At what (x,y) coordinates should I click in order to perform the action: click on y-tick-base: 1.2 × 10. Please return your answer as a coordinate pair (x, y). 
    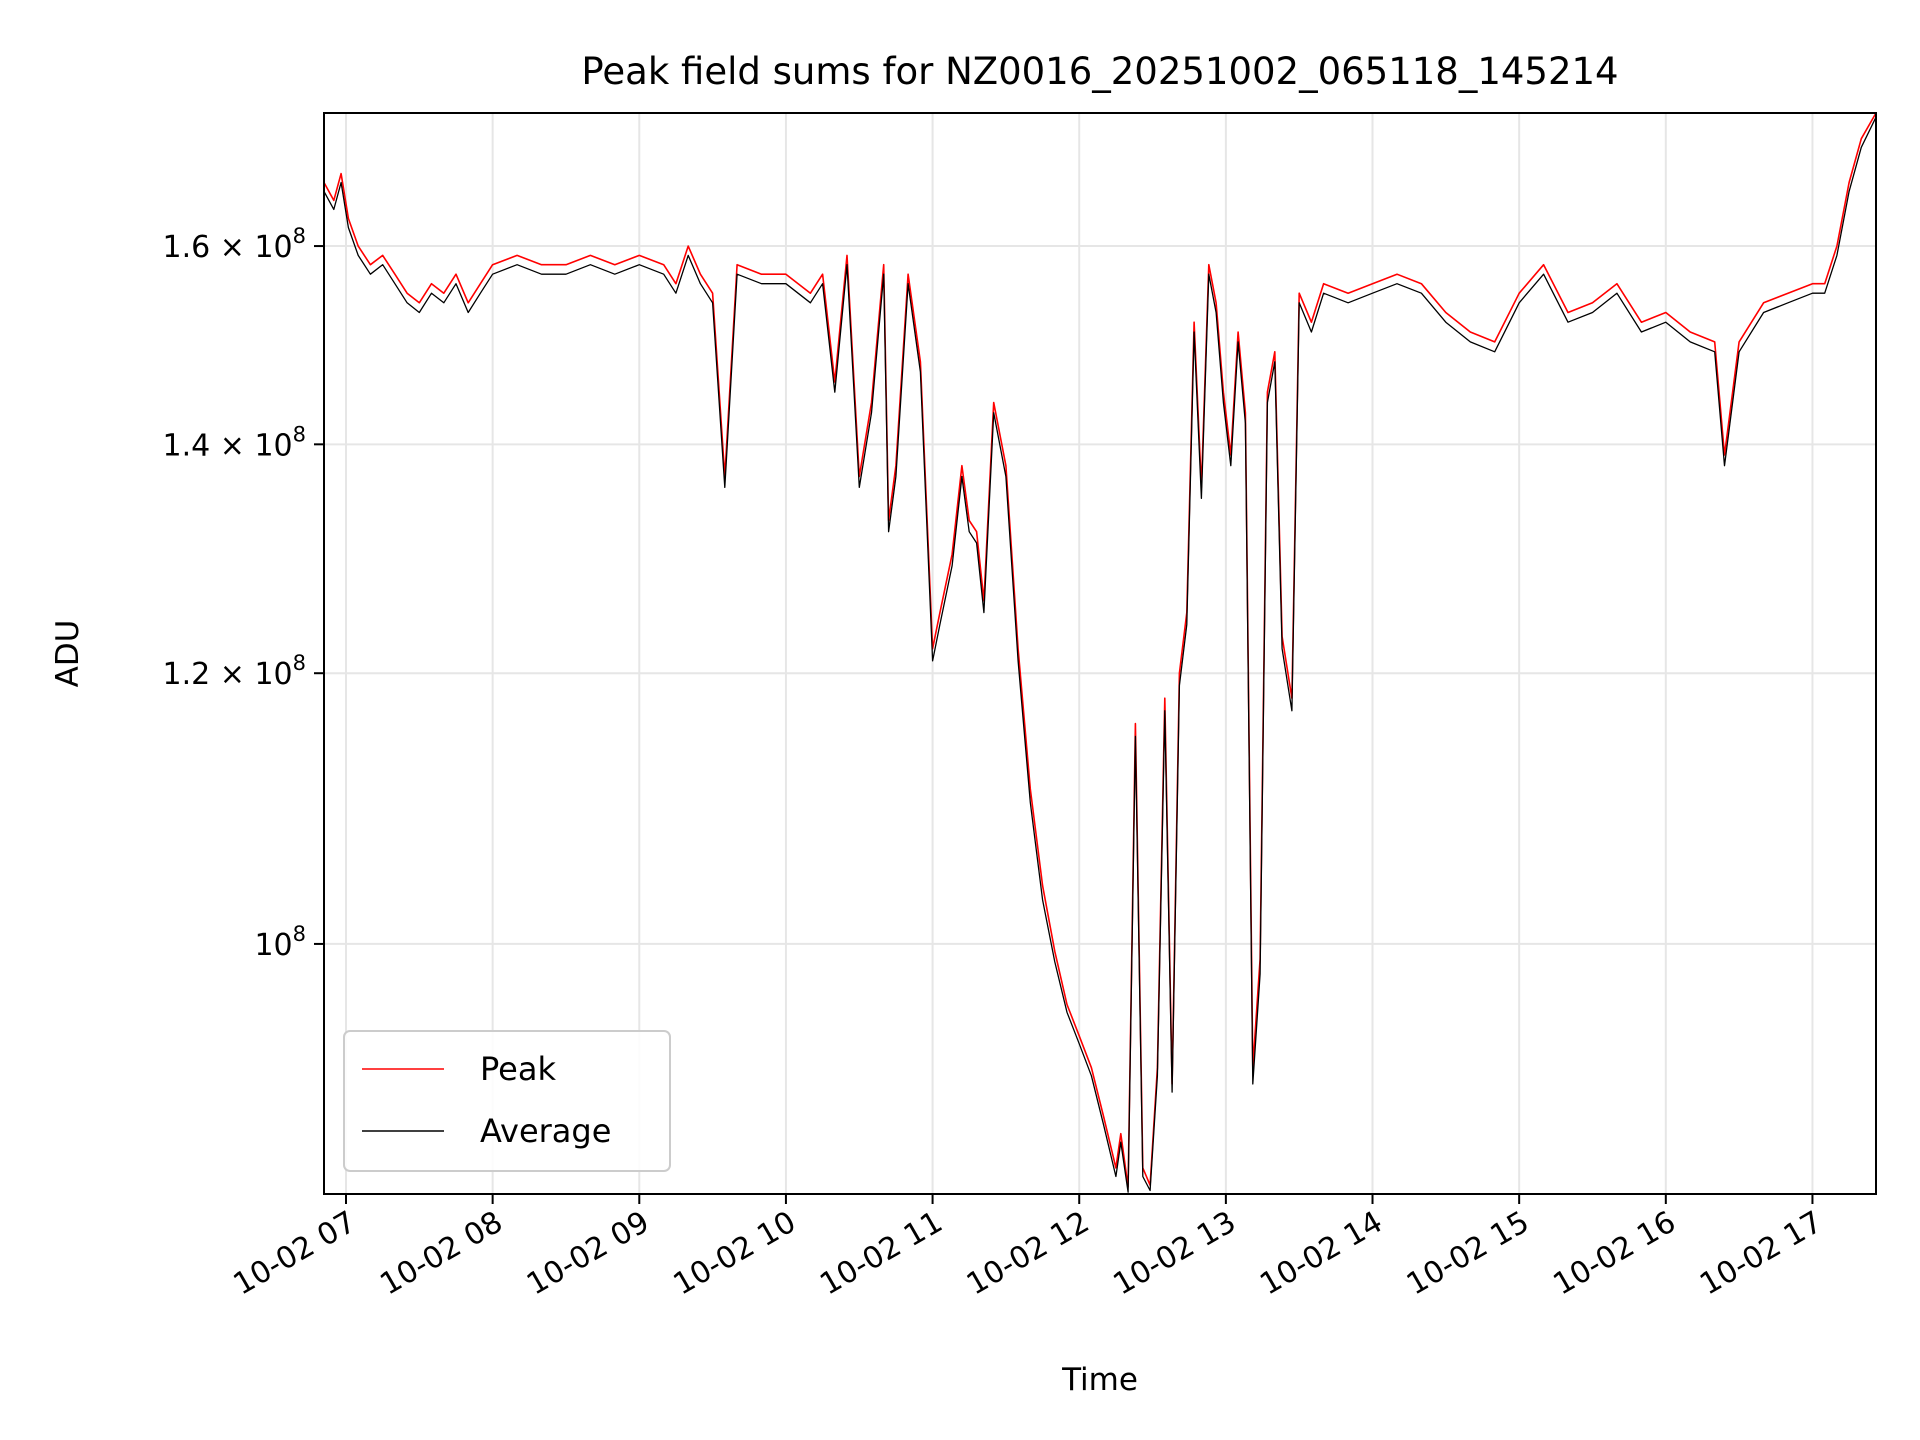
    Looking at the image, I should click on (228, 674).